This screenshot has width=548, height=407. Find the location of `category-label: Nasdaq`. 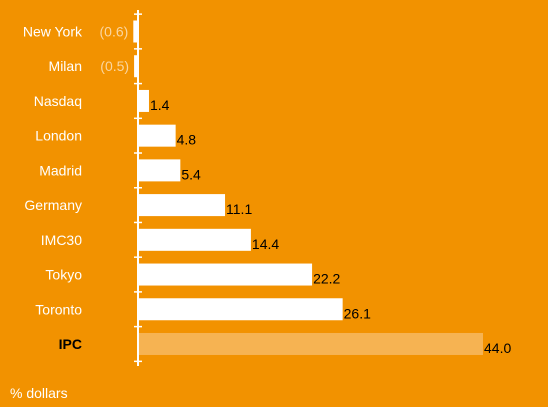

category-label: Nasdaq is located at coordinates (58, 101).